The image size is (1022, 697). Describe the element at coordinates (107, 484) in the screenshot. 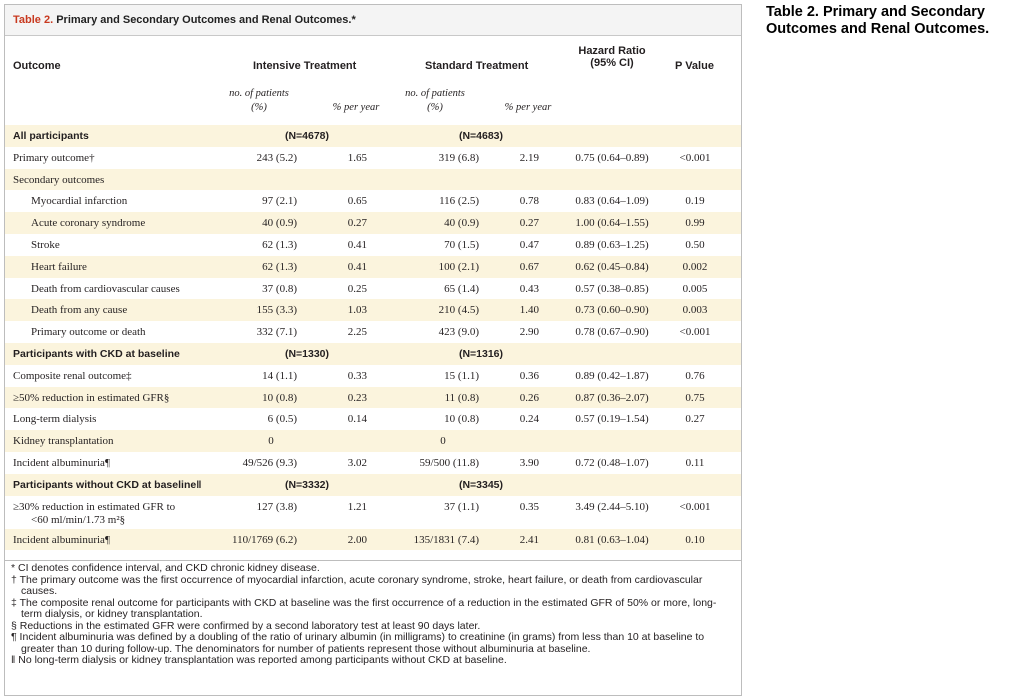

I see `group-label: Participants without CKD at baseline‖` at that location.